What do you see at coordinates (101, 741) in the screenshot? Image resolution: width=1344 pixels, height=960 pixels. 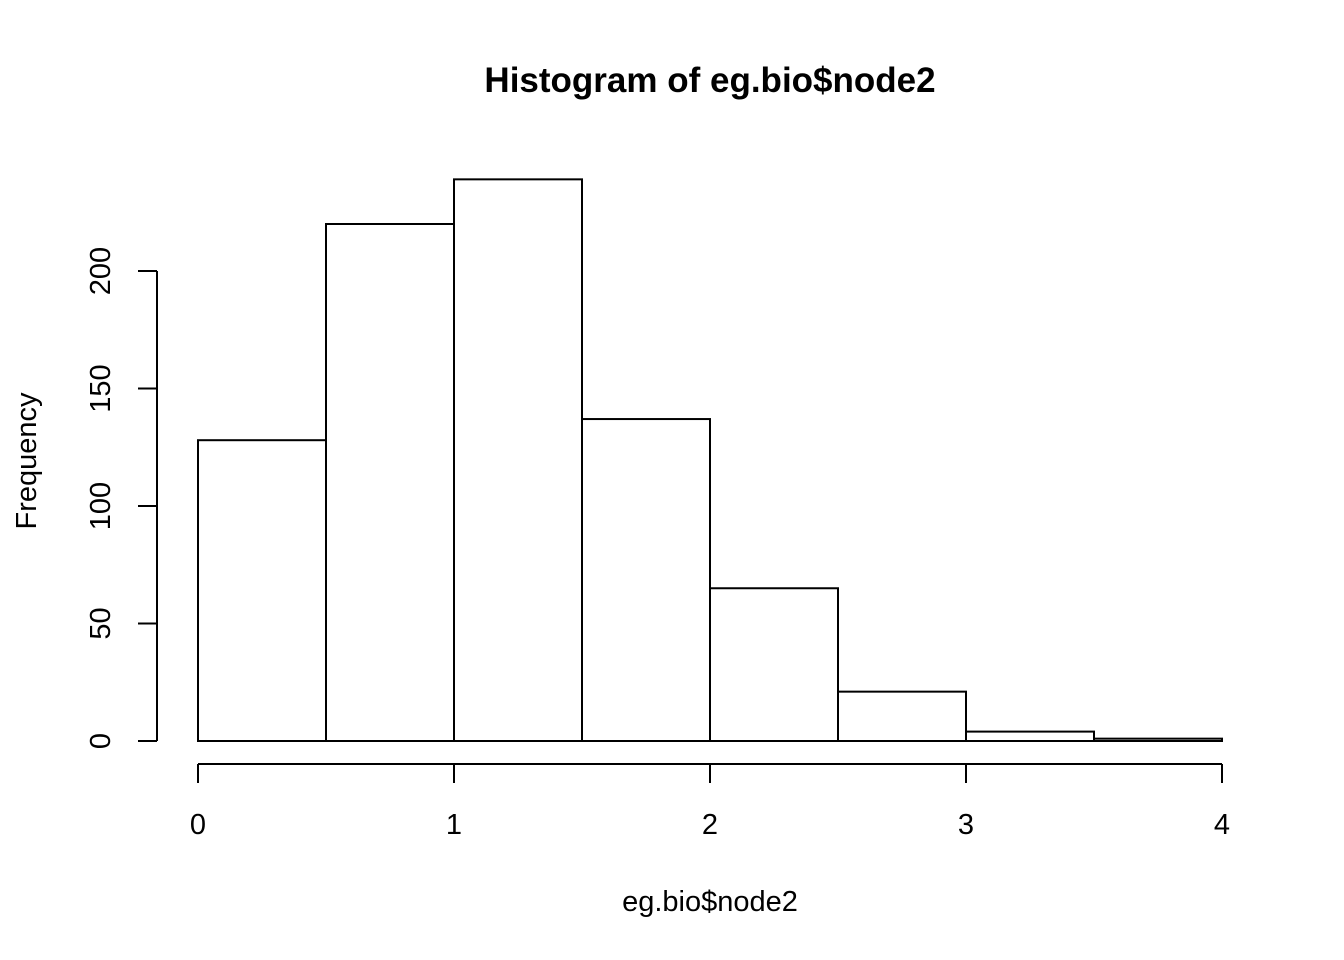 I see `y-tick-label-0: 0` at bounding box center [101, 741].